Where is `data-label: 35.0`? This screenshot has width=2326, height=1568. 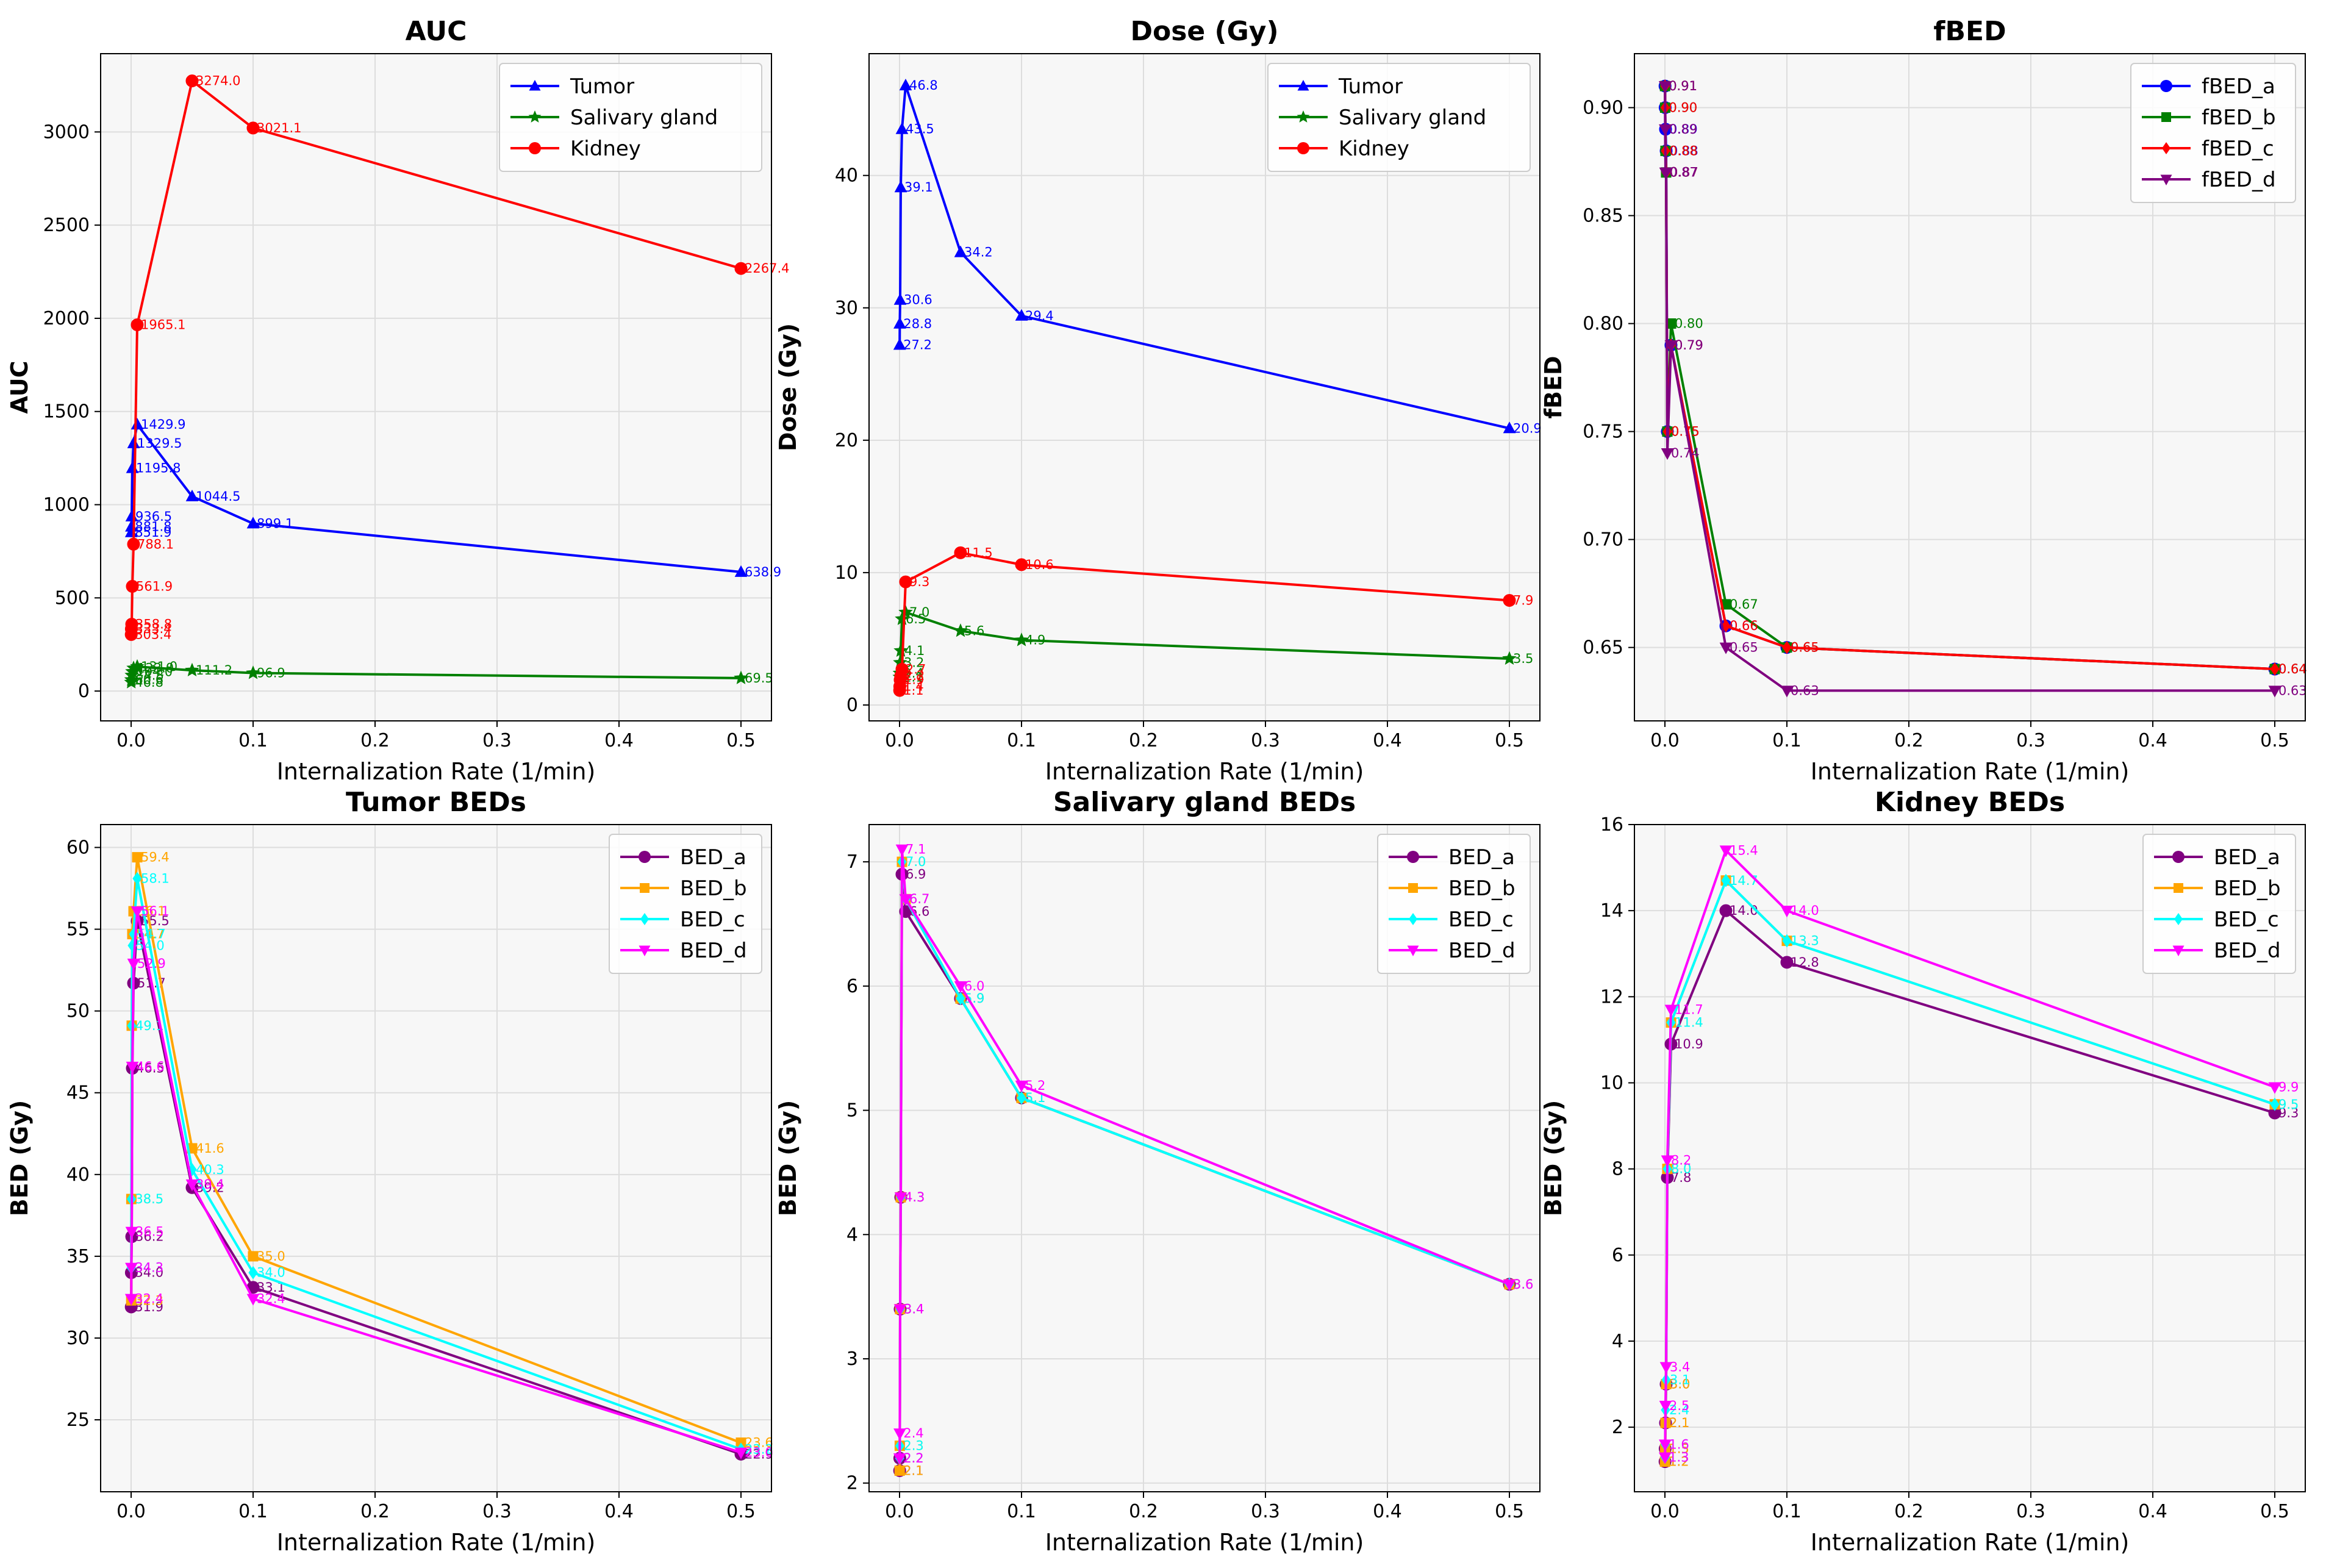 data-label: 35.0 is located at coordinates (271, 1256).